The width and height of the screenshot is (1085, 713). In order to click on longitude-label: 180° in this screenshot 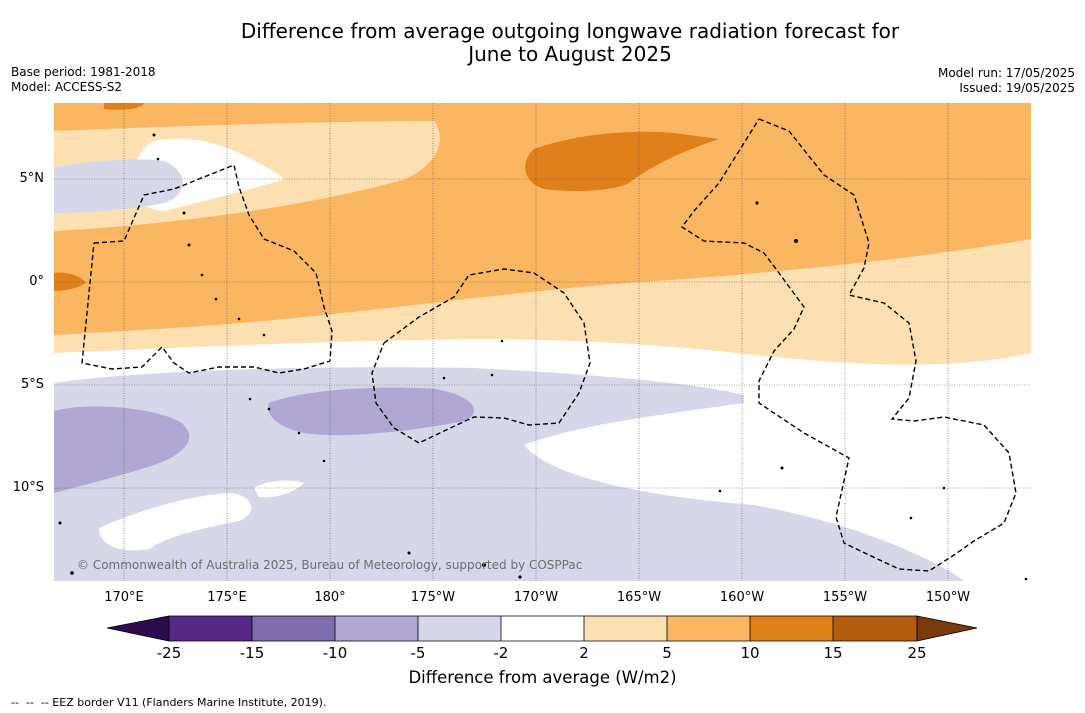, I will do `click(330, 597)`.